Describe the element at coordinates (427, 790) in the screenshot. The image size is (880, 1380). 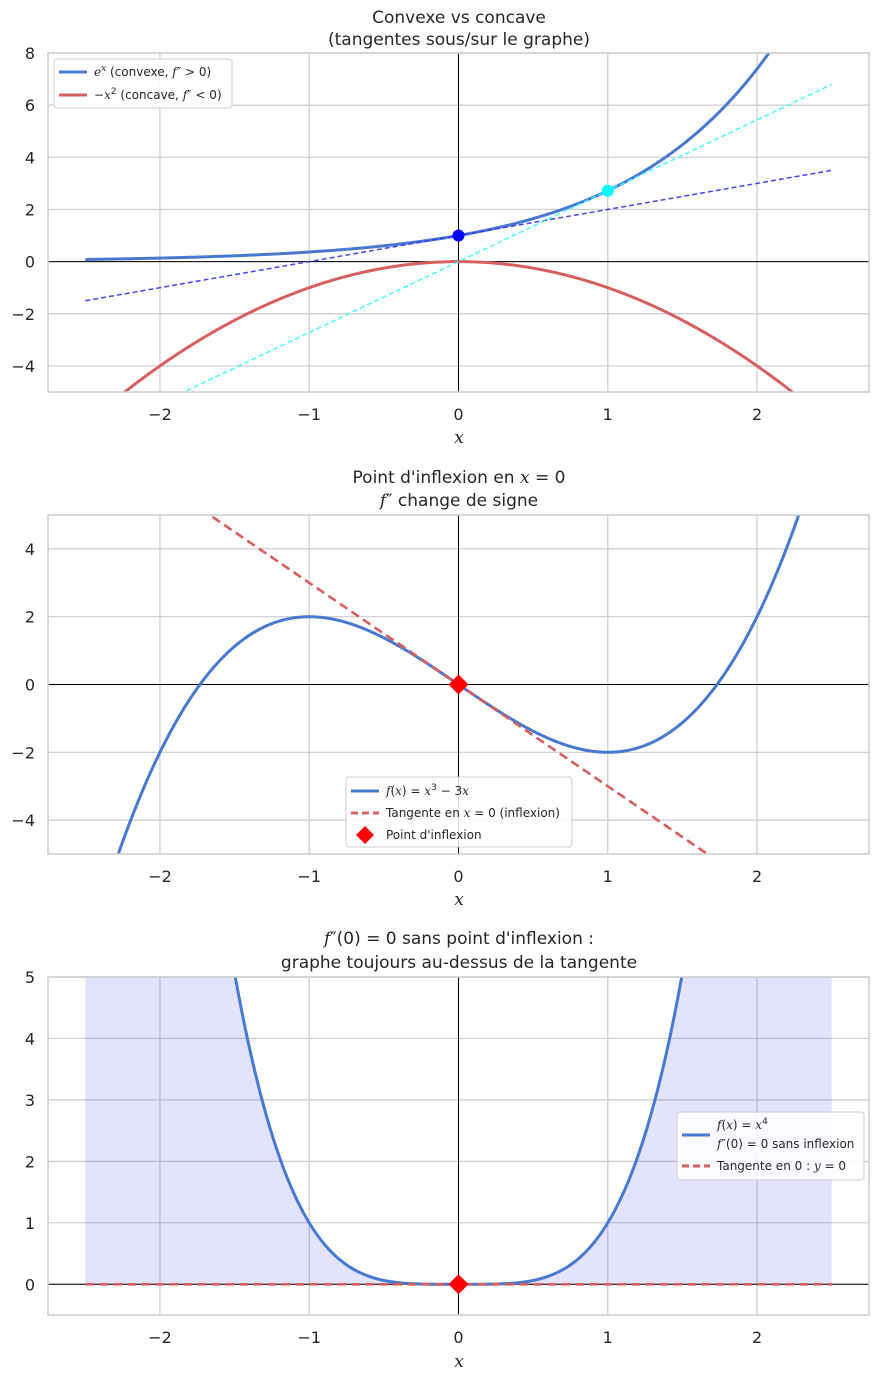
I see `legend-label-cubic: f(x) = x3 − 3x` at that location.